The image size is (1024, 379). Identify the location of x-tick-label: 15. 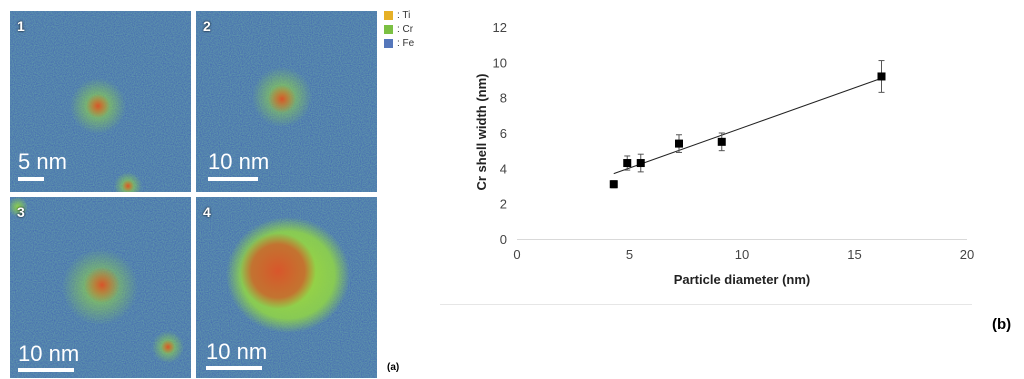
(854, 254).